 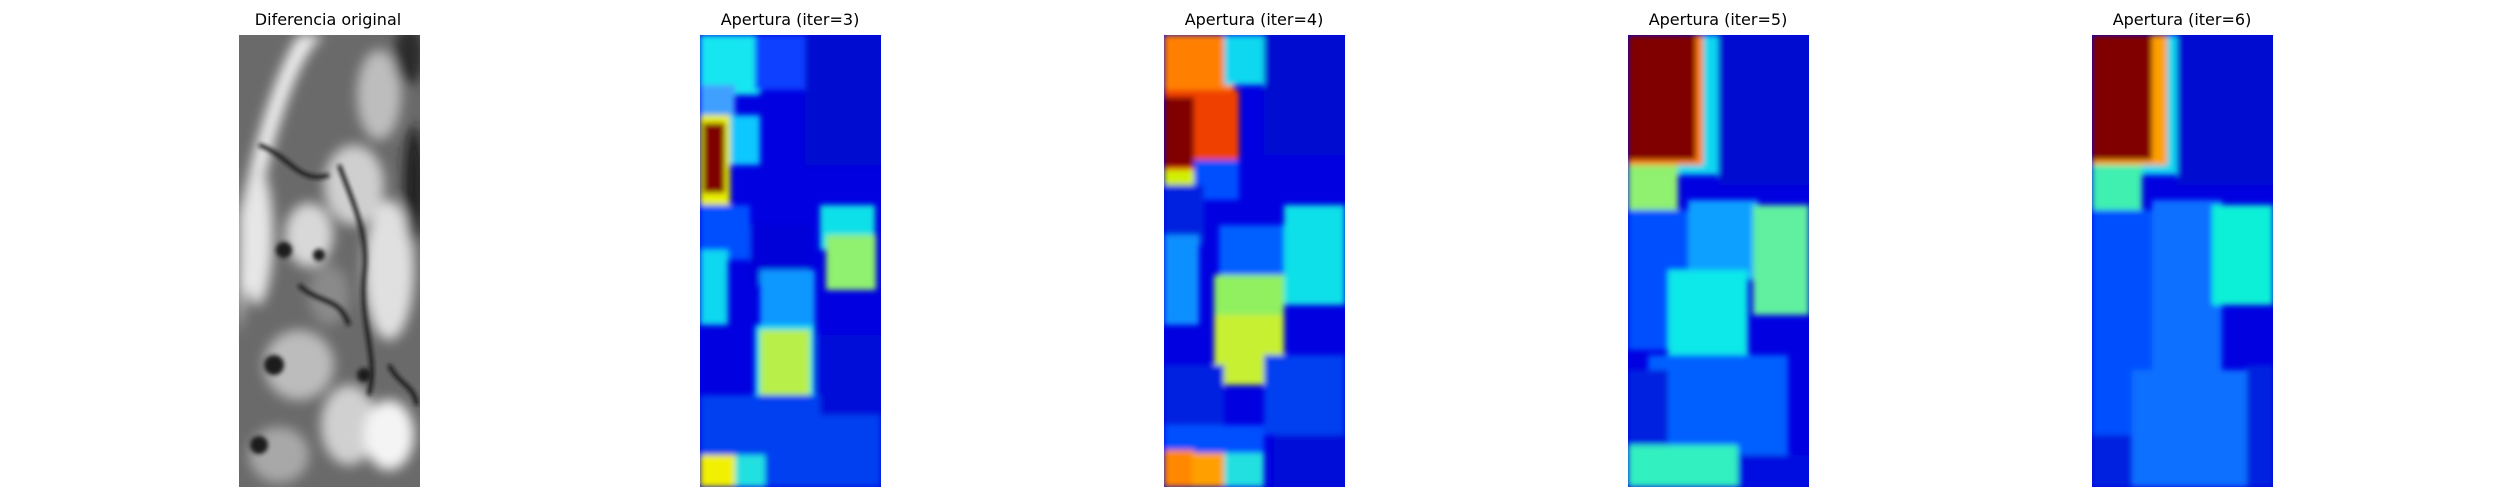 What do you see at coordinates (2182, 261) in the screenshot?
I see `opening-iter6-image` at bounding box center [2182, 261].